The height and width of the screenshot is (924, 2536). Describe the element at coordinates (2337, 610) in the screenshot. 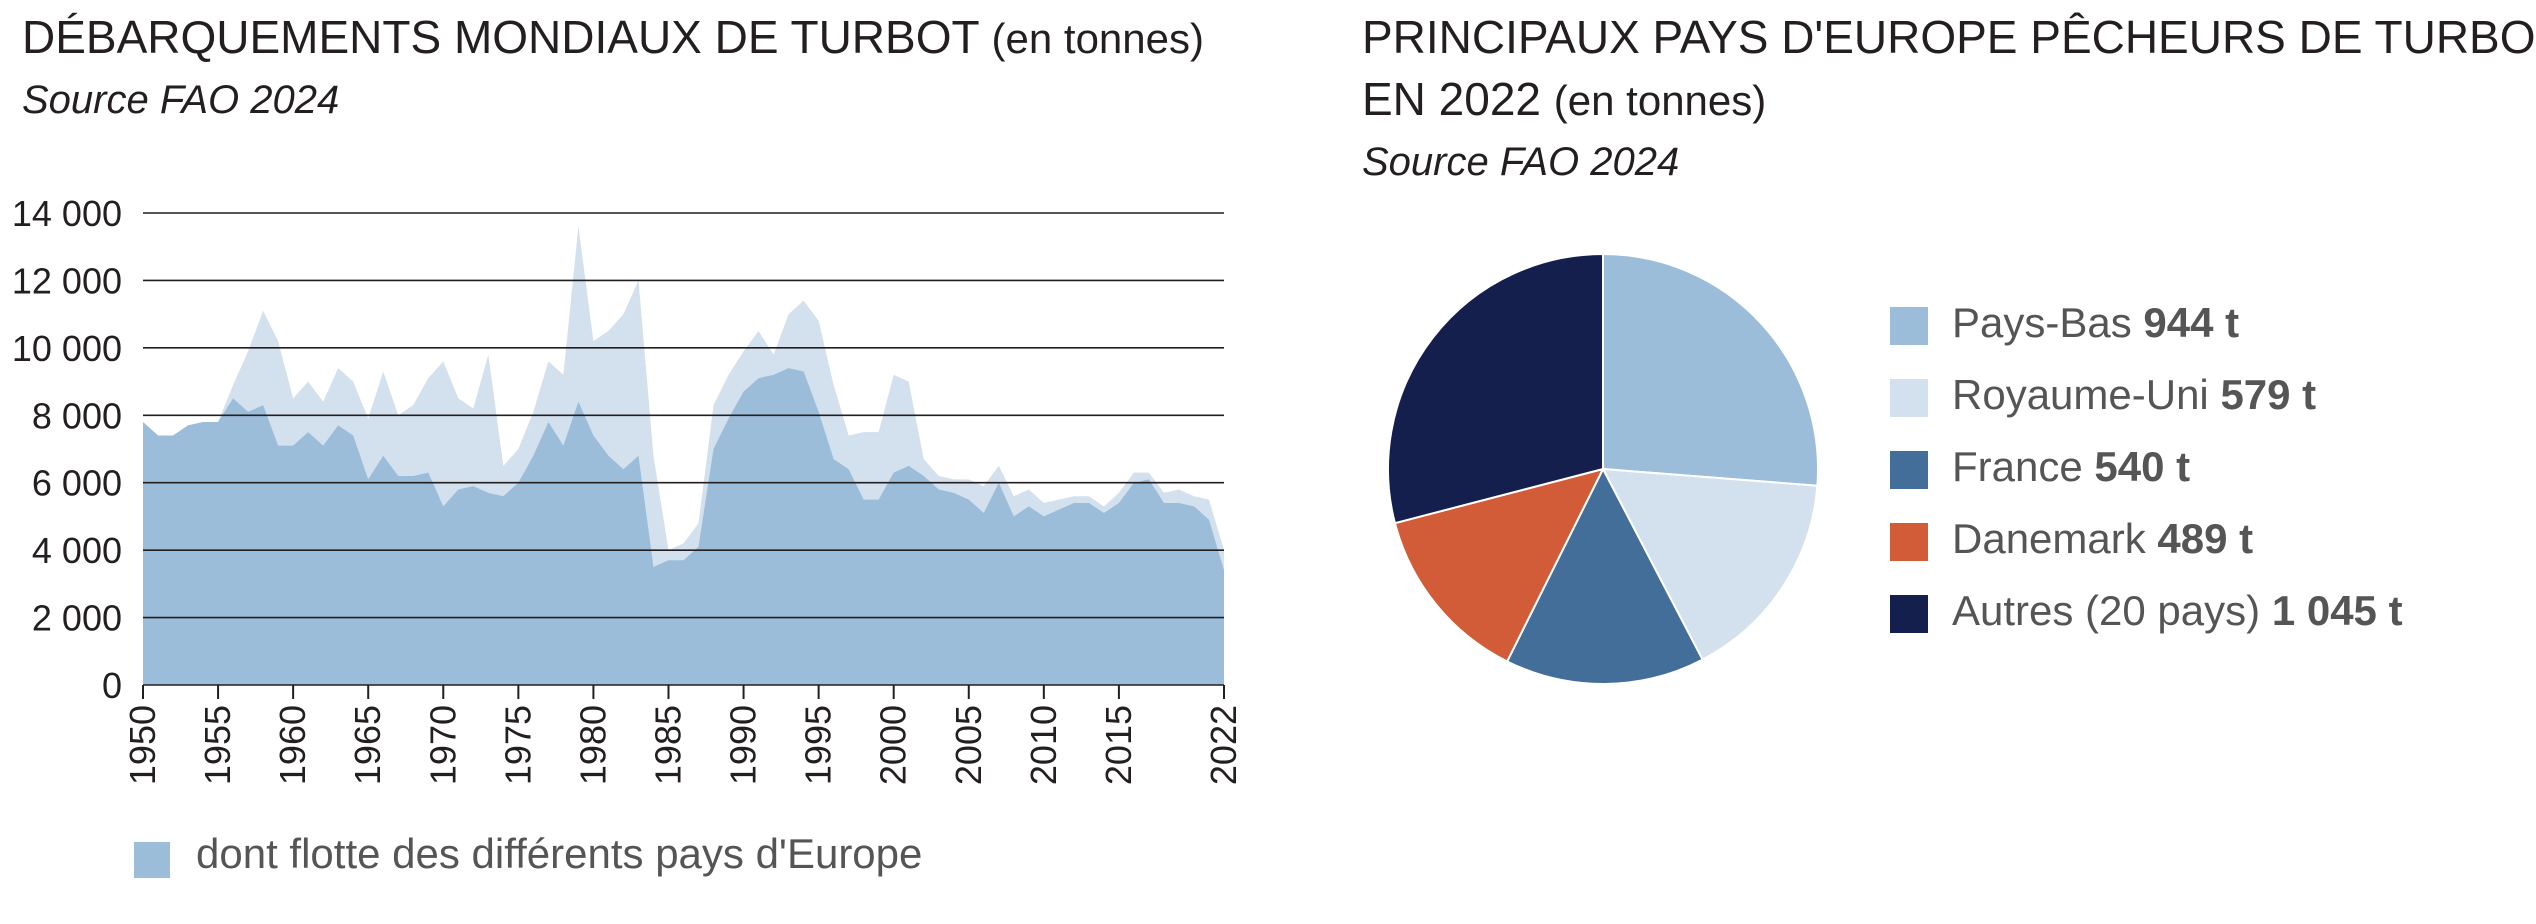

I see `pie-legend-value: 1 045 t` at that location.